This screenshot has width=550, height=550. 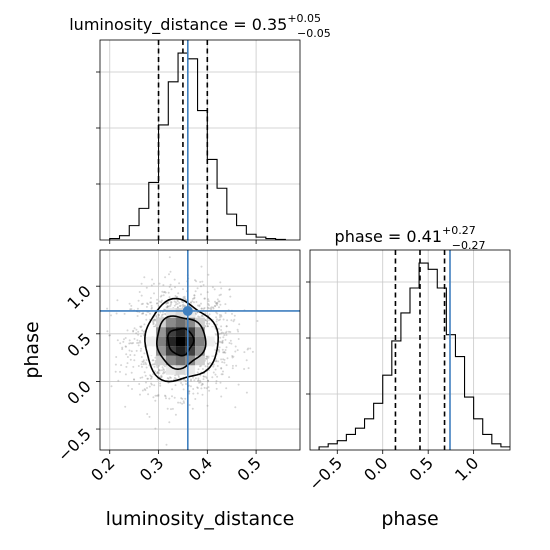 What do you see at coordinates (32, 349) in the screenshot?
I see `y-axis-label-phase: phase` at bounding box center [32, 349].